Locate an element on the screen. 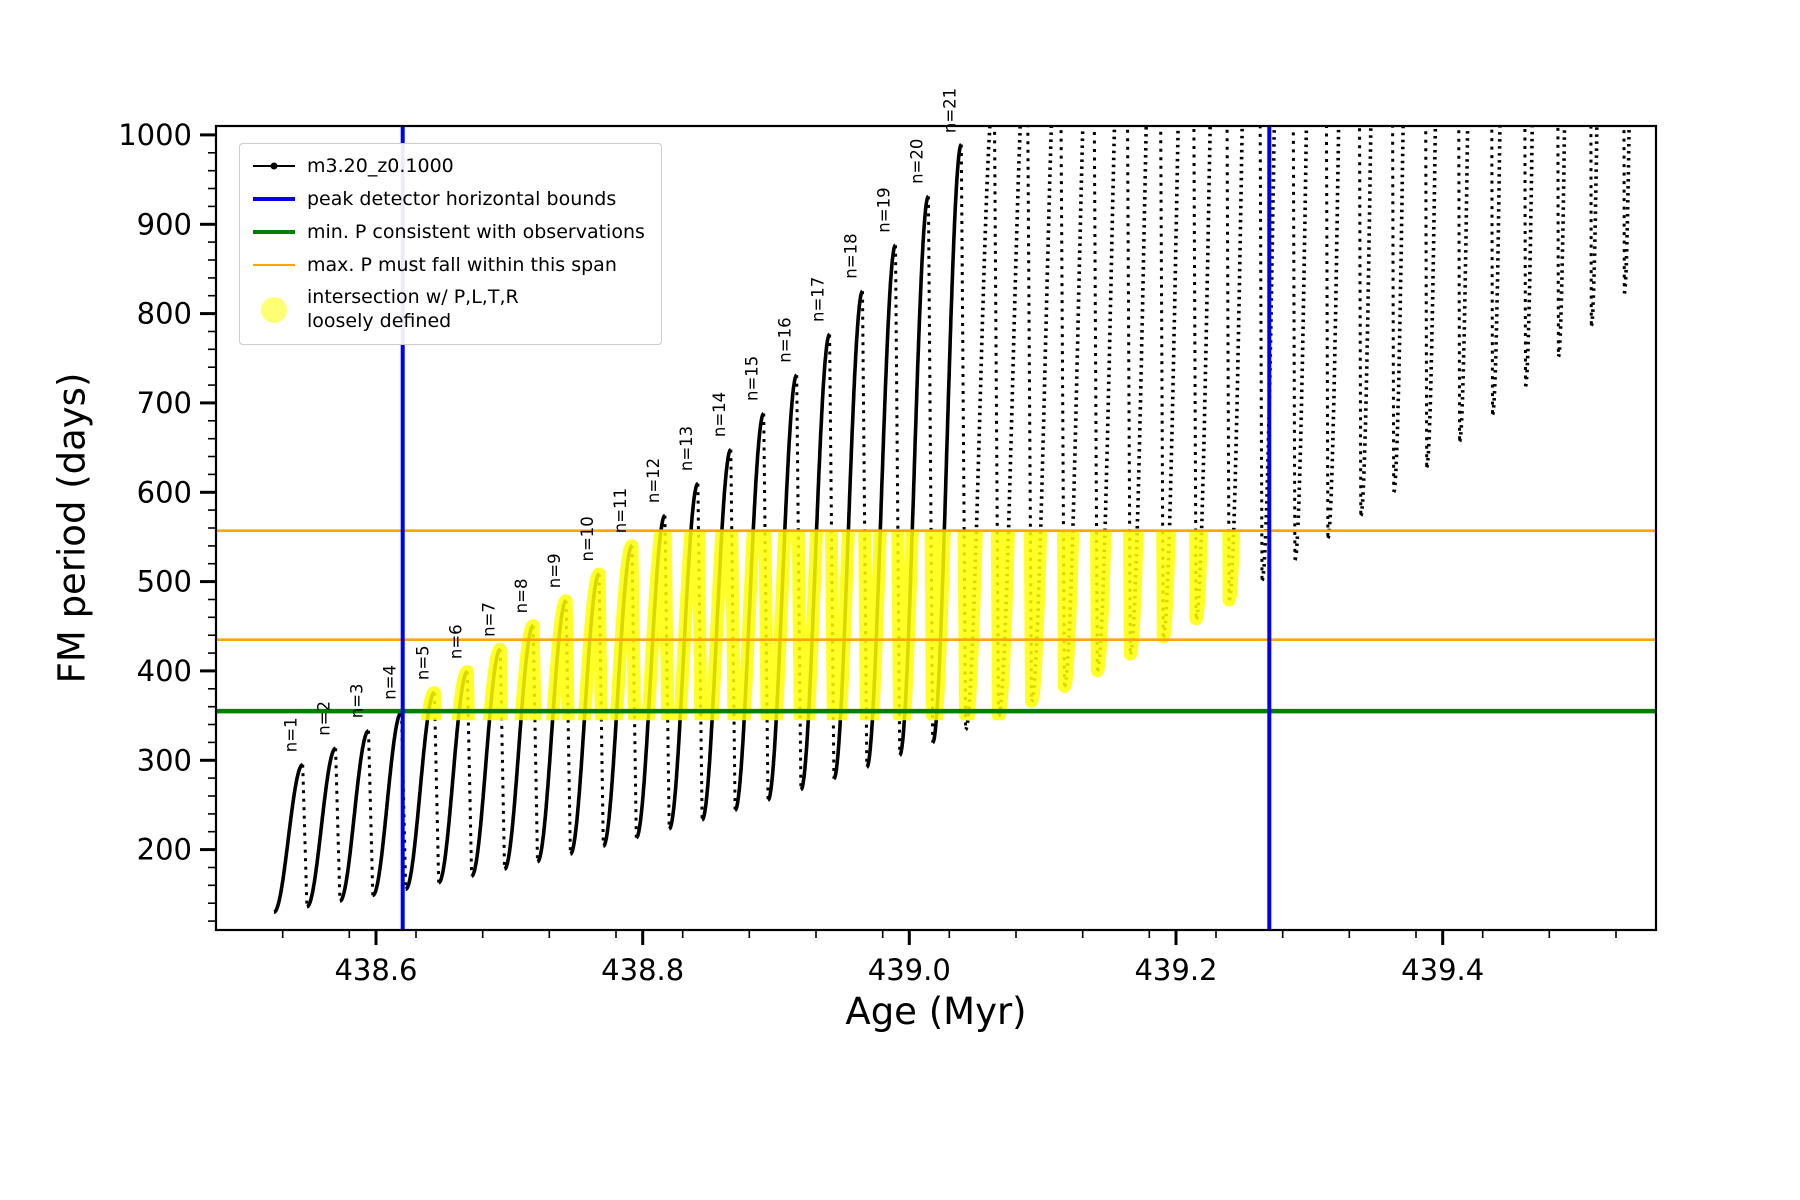 Image resolution: width=1800 pixels, height=1200 pixels. blue-line-marker is located at coordinates (274, 199).